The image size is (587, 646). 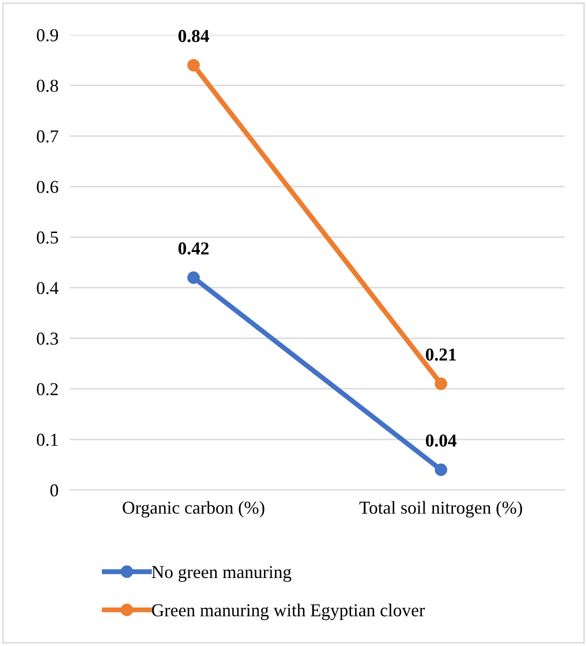 I want to click on y-tick-label: 0.6, so click(x=47, y=187).